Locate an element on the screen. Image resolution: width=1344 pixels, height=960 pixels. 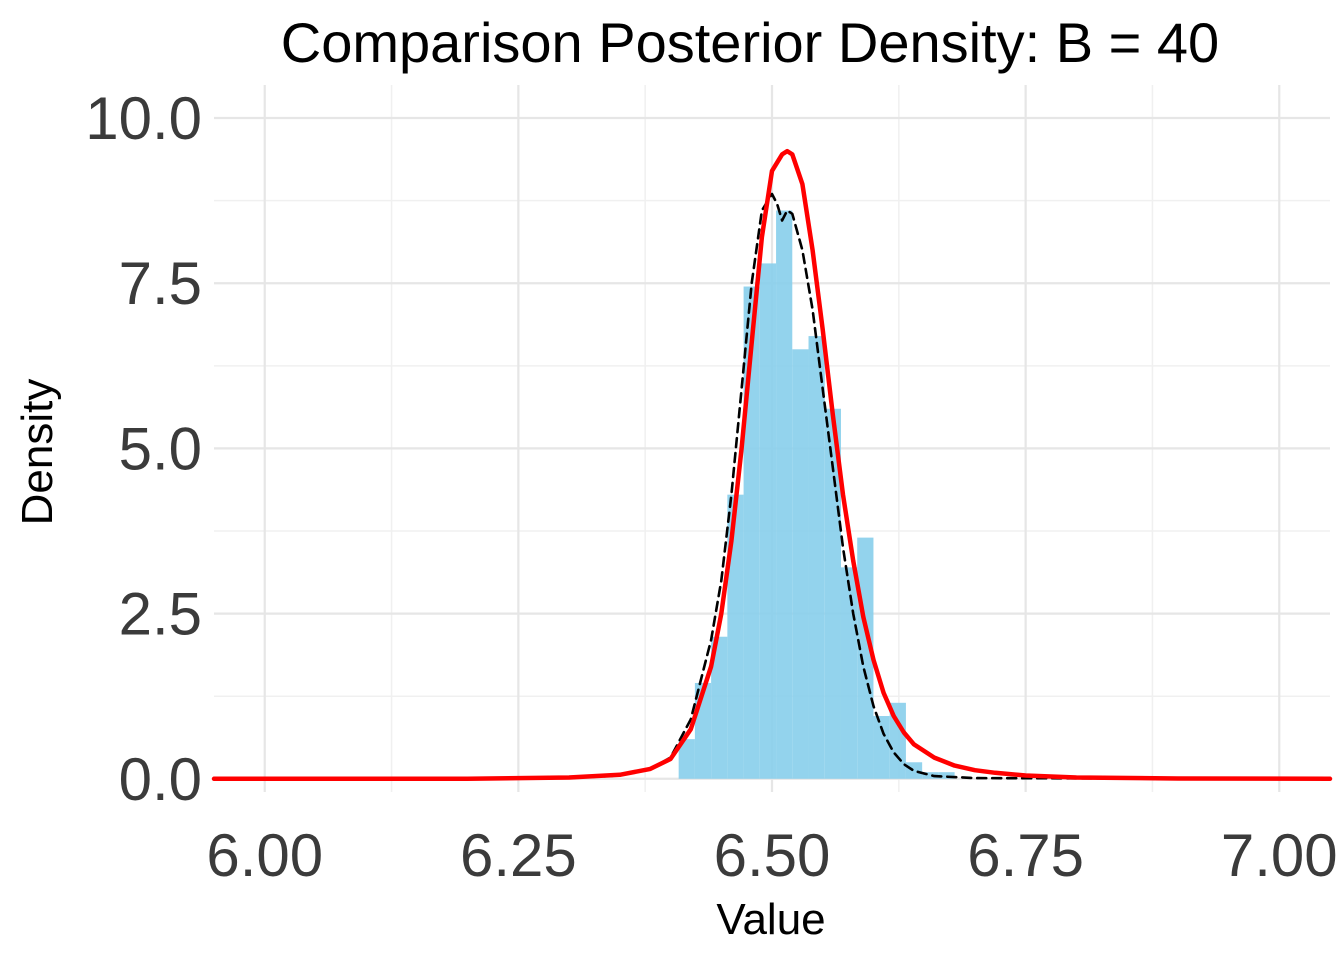
y-tick-label: 5.0 is located at coordinates (160, 448).